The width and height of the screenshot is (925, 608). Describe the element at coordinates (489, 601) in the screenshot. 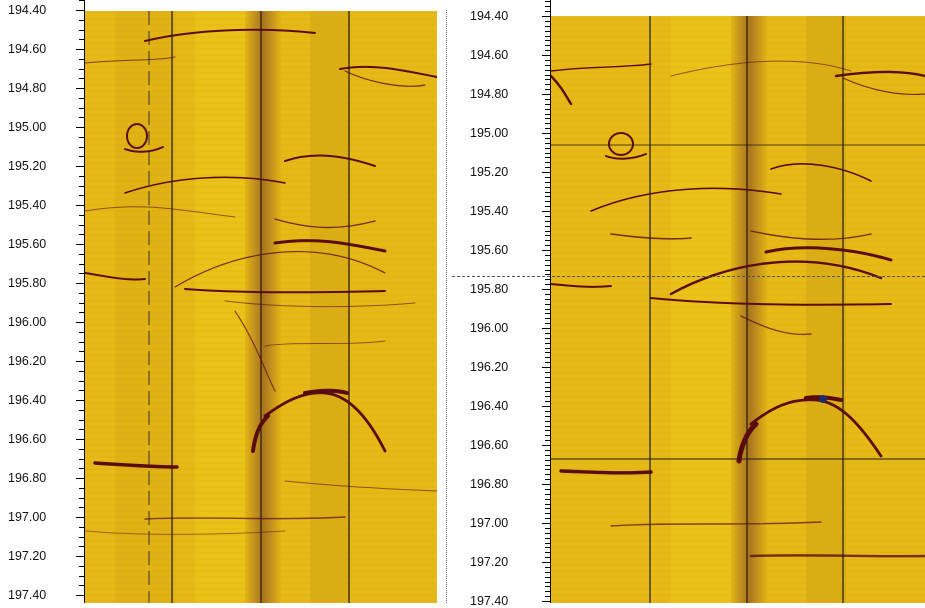

I see `depth-label: 197.40` at that location.